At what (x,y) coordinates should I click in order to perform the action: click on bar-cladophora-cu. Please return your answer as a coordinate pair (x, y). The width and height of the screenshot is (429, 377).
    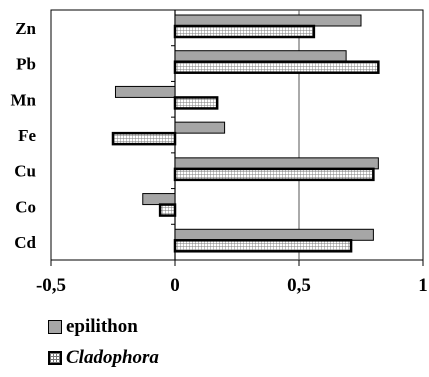
    Looking at the image, I should click on (274, 174).